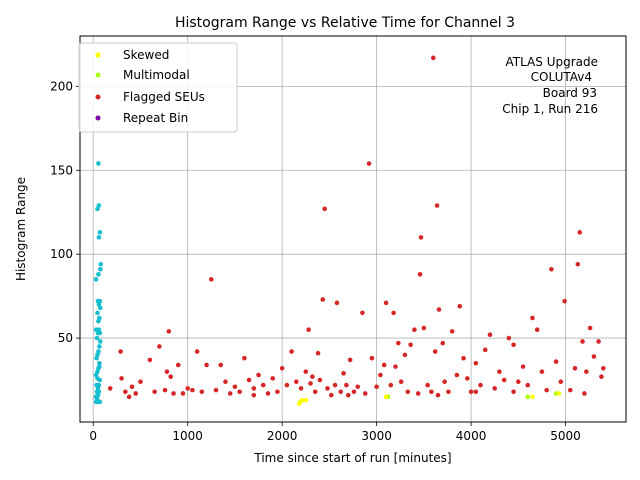  What do you see at coordinates (98, 75) in the screenshot?
I see `legend-marker-multimodal` at bounding box center [98, 75].